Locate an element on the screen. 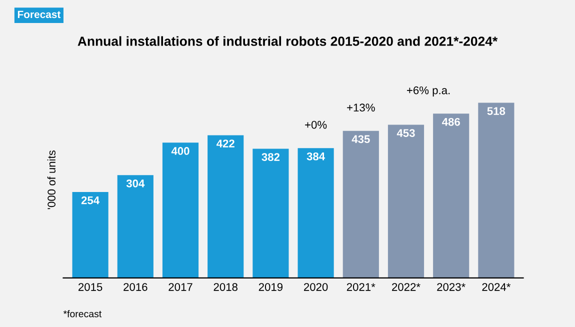  x-tick-label: 2024* is located at coordinates (496, 287).